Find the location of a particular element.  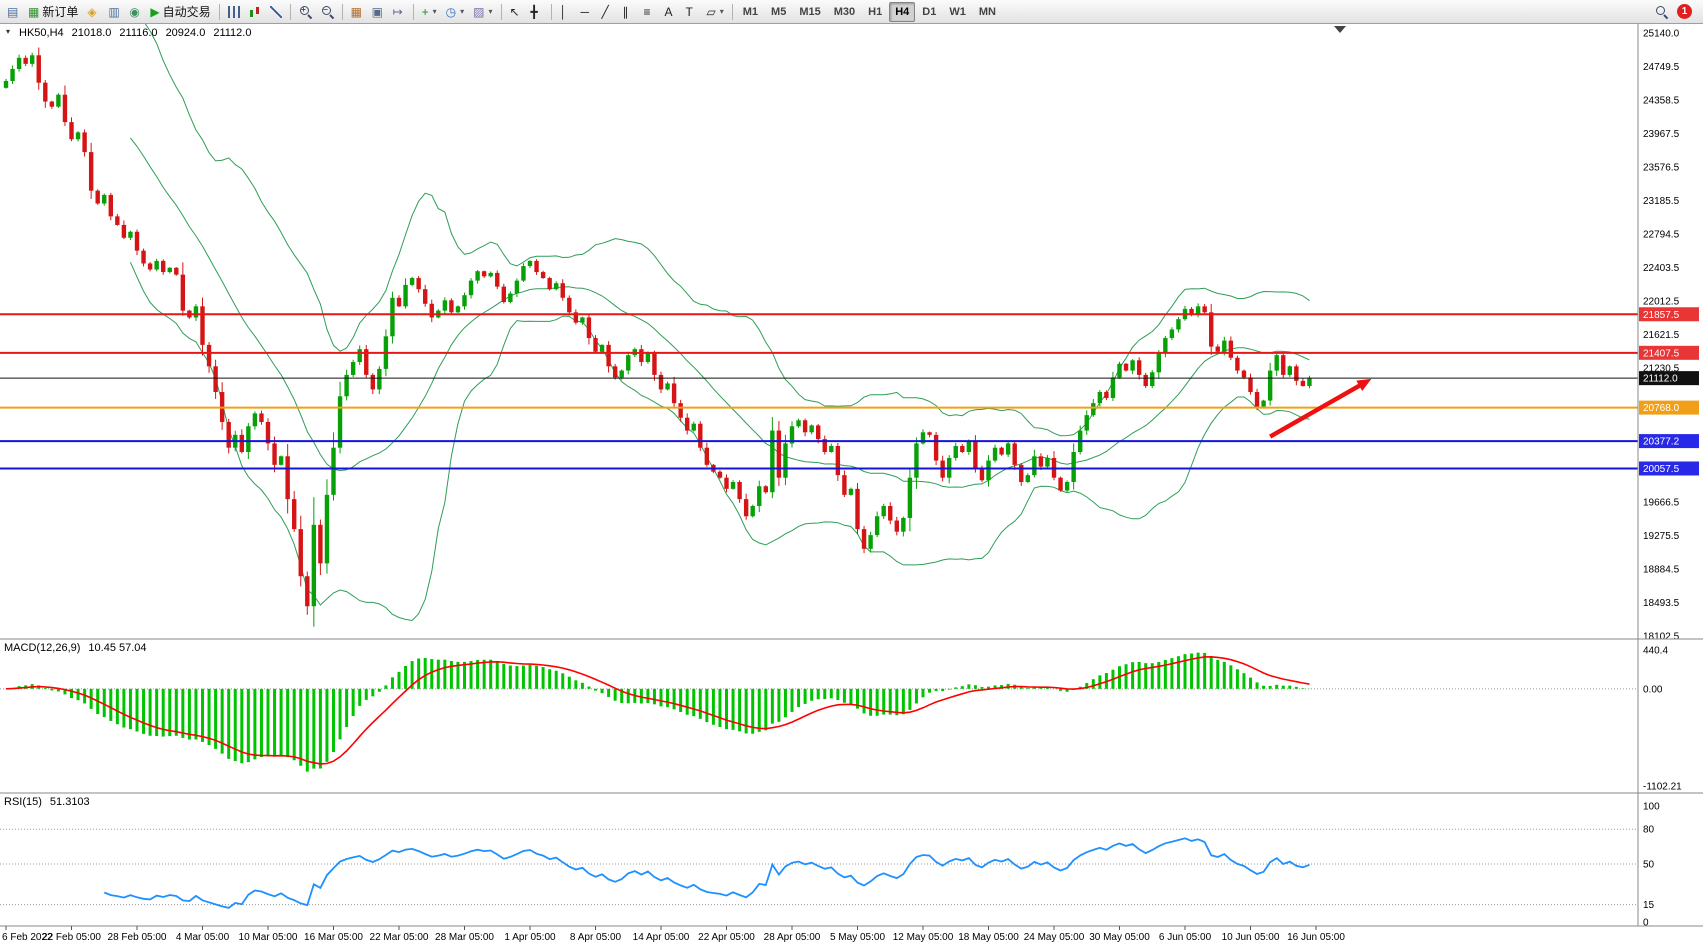

crosshair-button: ╋ is located at coordinates (537, 12).